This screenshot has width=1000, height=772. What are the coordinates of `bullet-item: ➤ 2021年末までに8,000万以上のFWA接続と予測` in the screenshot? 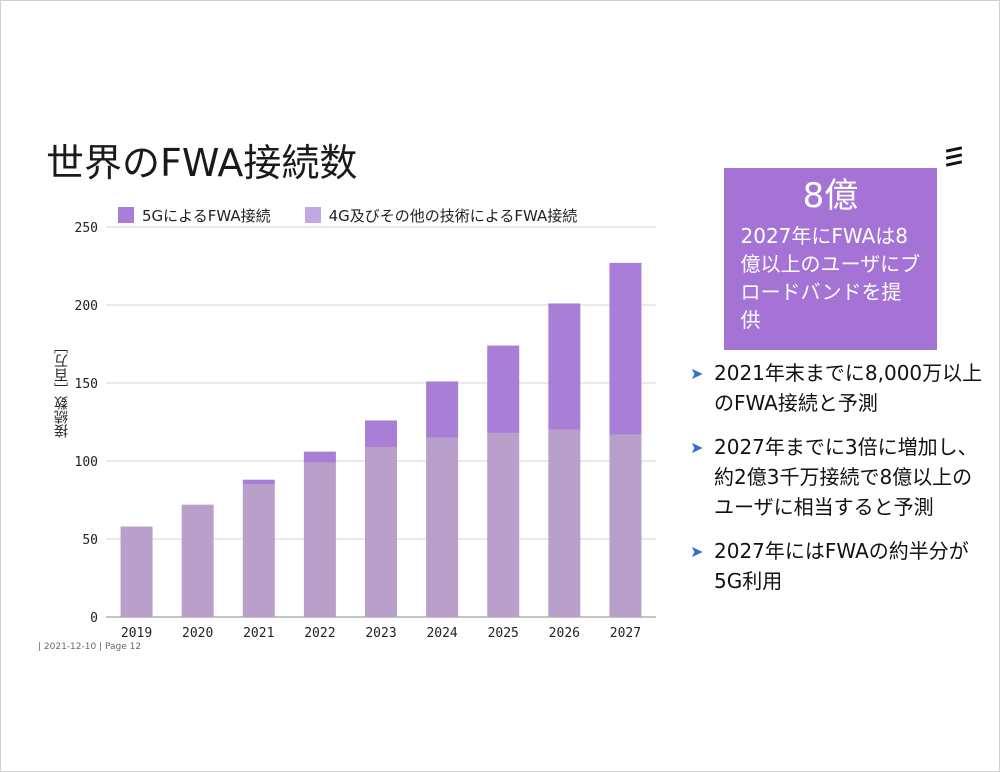 It's located at (840, 388).